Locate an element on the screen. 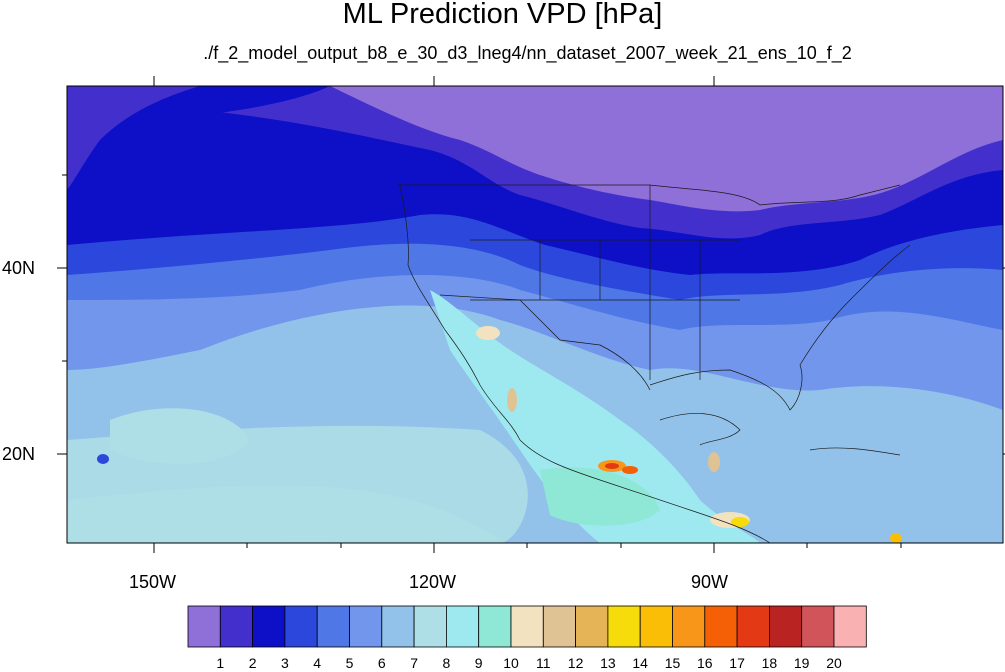  colorbar-label: 13 is located at coordinates (608, 663).